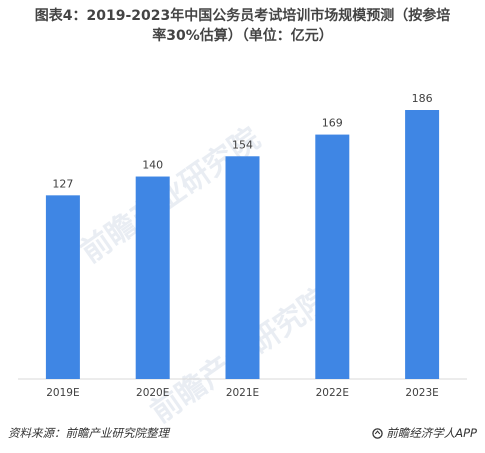 The height and width of the screenshot is (453, 485). What do you see at coordinates (242, 144) in the screenshot?
I see `data-label-2021E: 154` at bounding box center [242, 144].